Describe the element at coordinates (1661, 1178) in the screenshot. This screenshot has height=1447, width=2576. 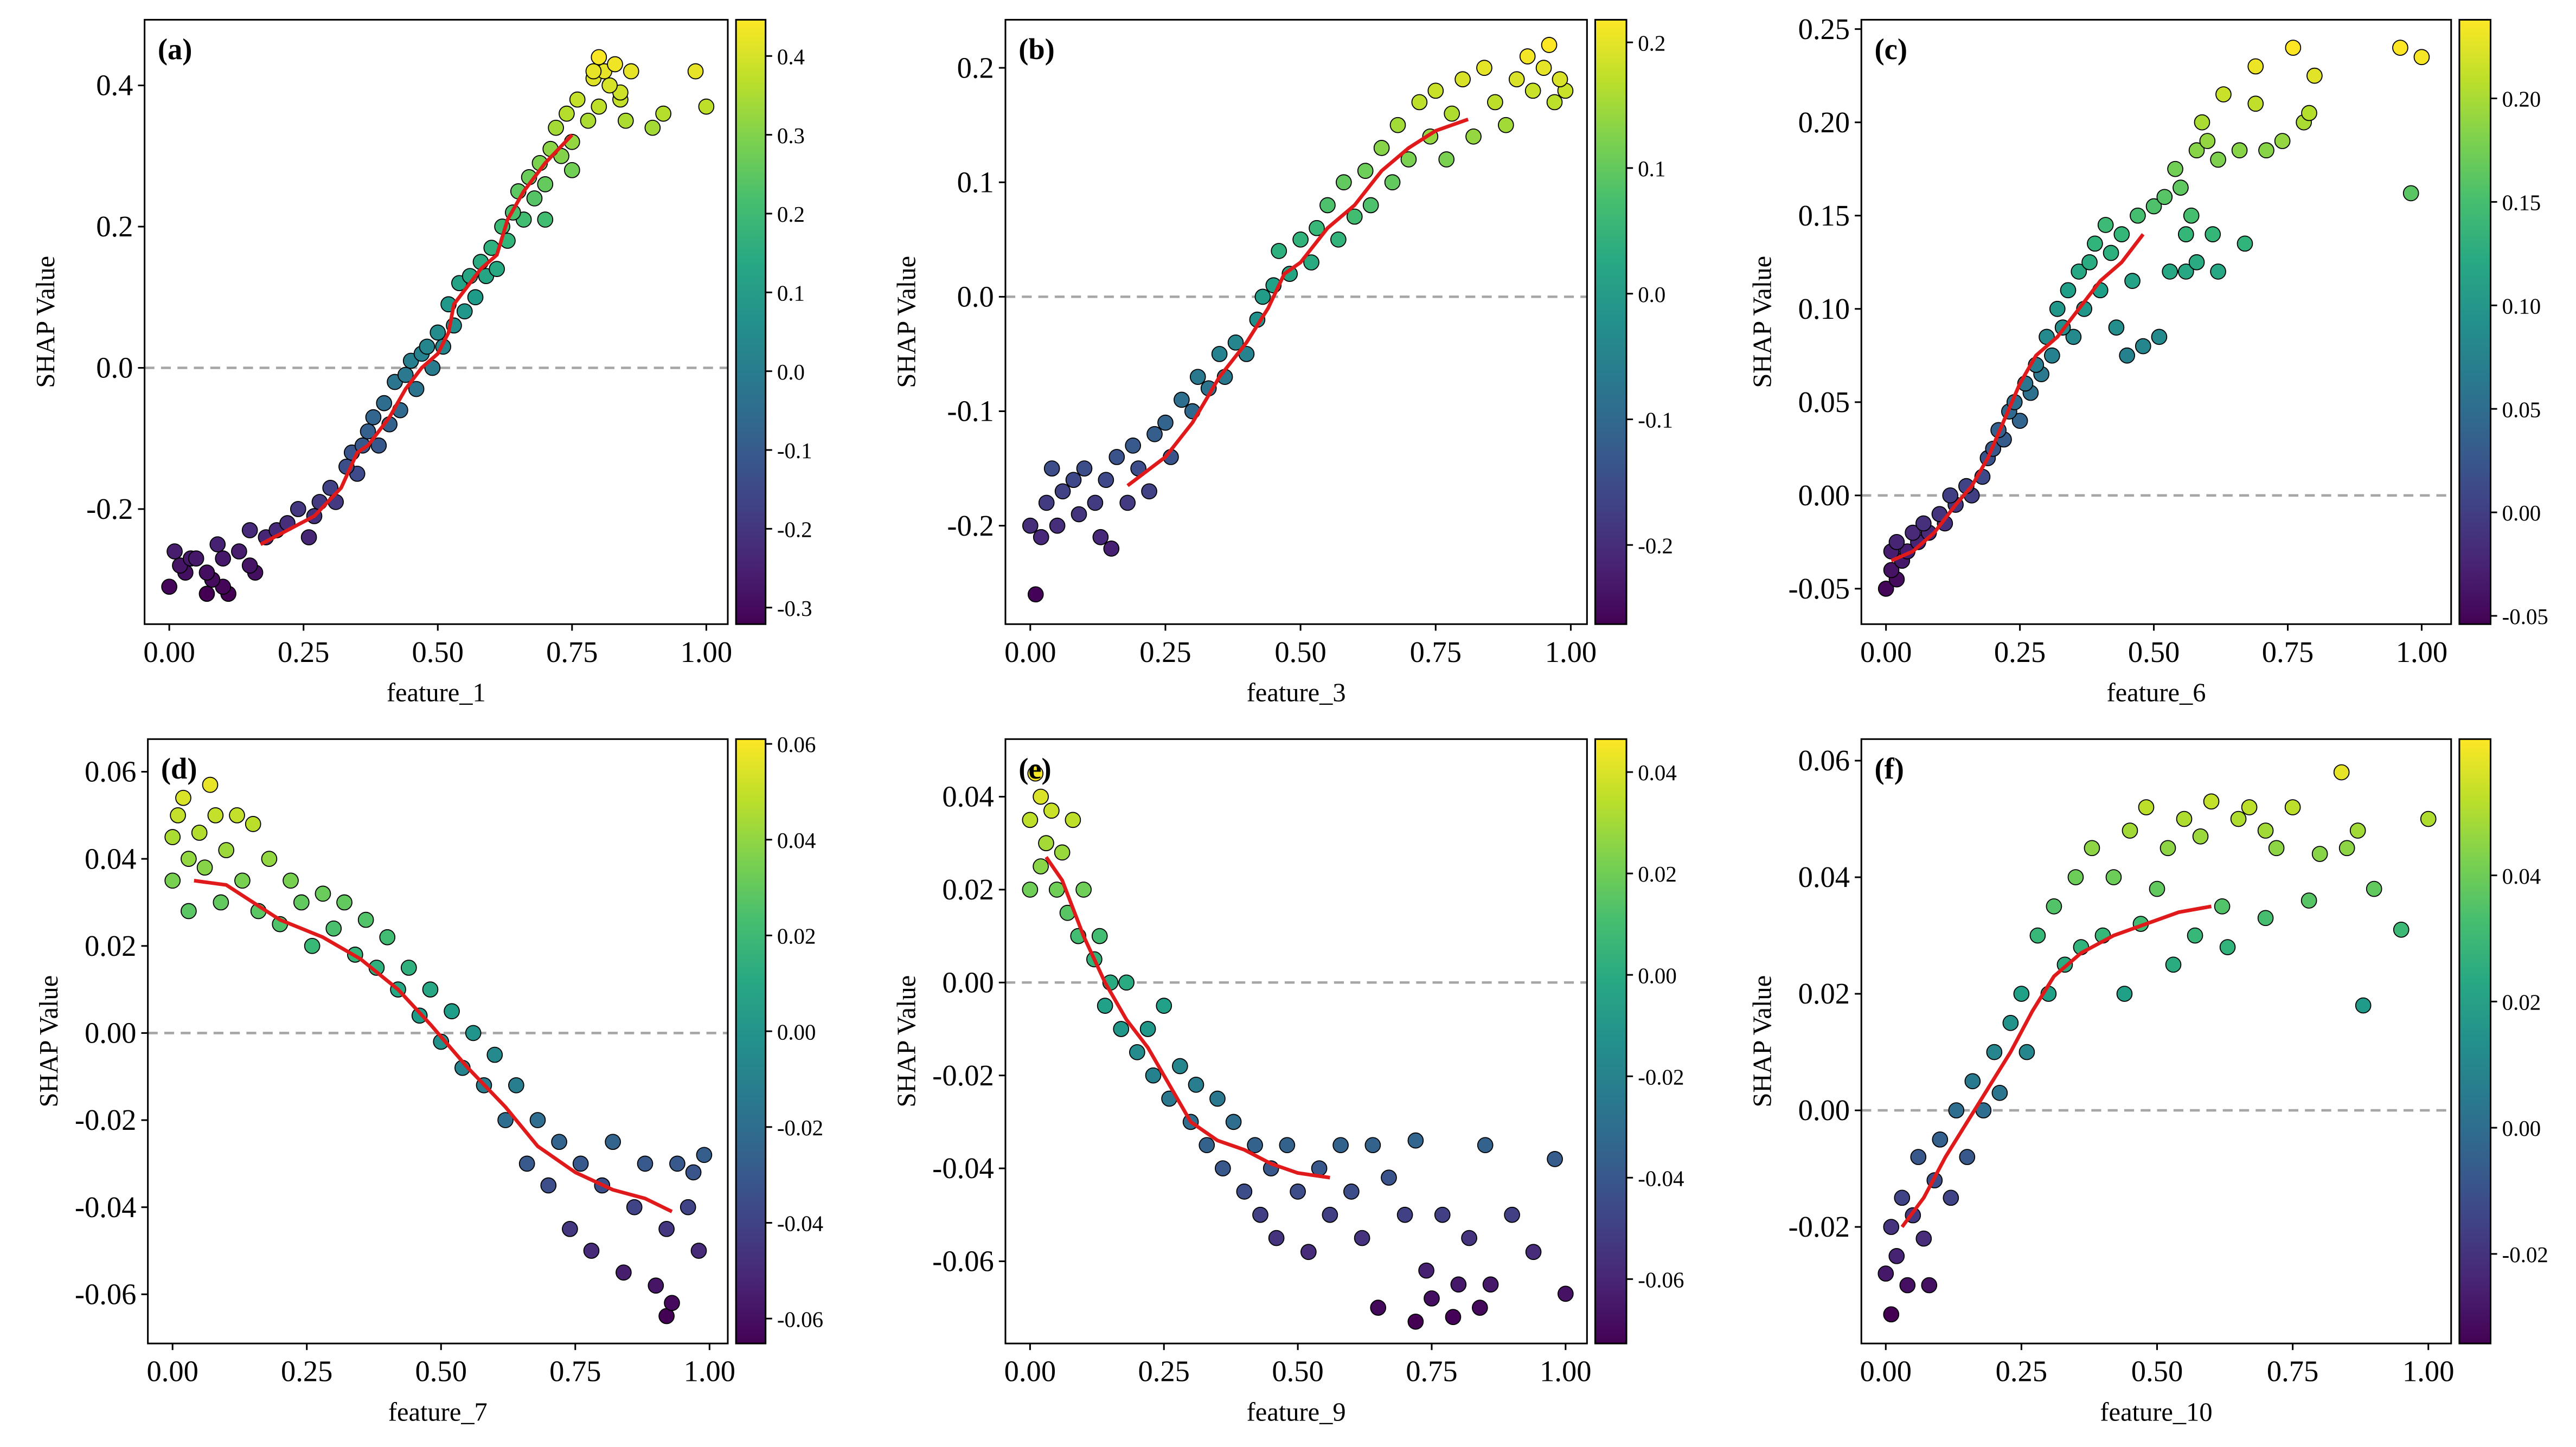
I see `colorbar-tick-label: -0.04` at that location.